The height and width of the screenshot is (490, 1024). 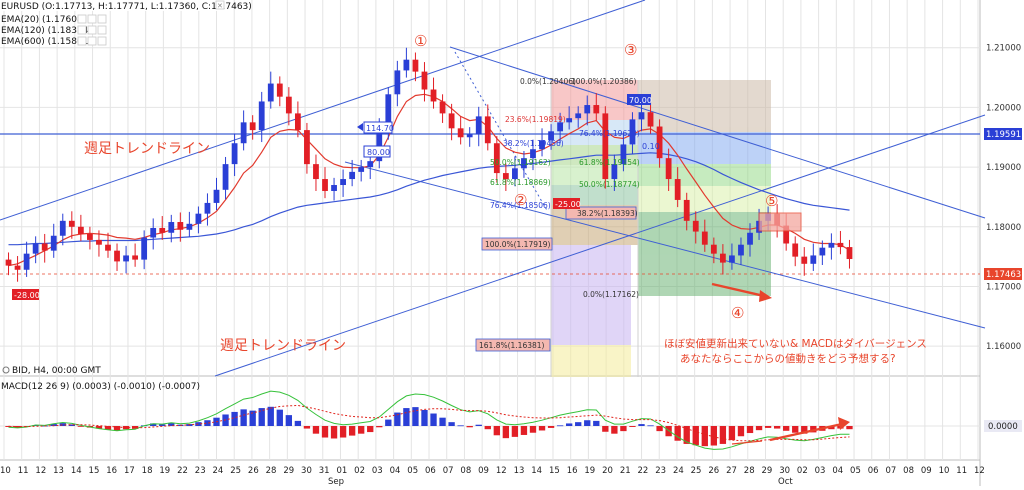 What do you see at coordinates (520, 182) in the screenshot?
I see `fib-a-618: 61.8%(1.18869)` at bounding box center [520, 182].